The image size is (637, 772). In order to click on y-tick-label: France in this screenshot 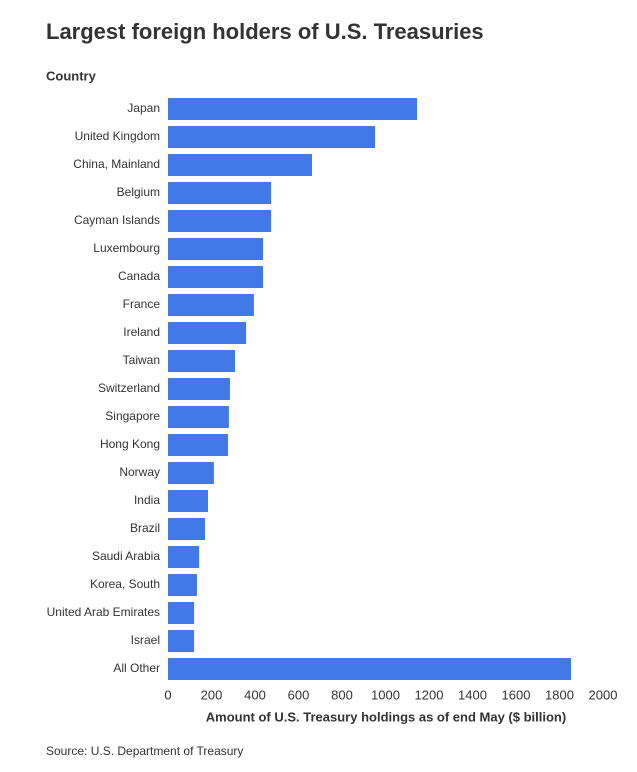, I will do `click(142, 304)`.